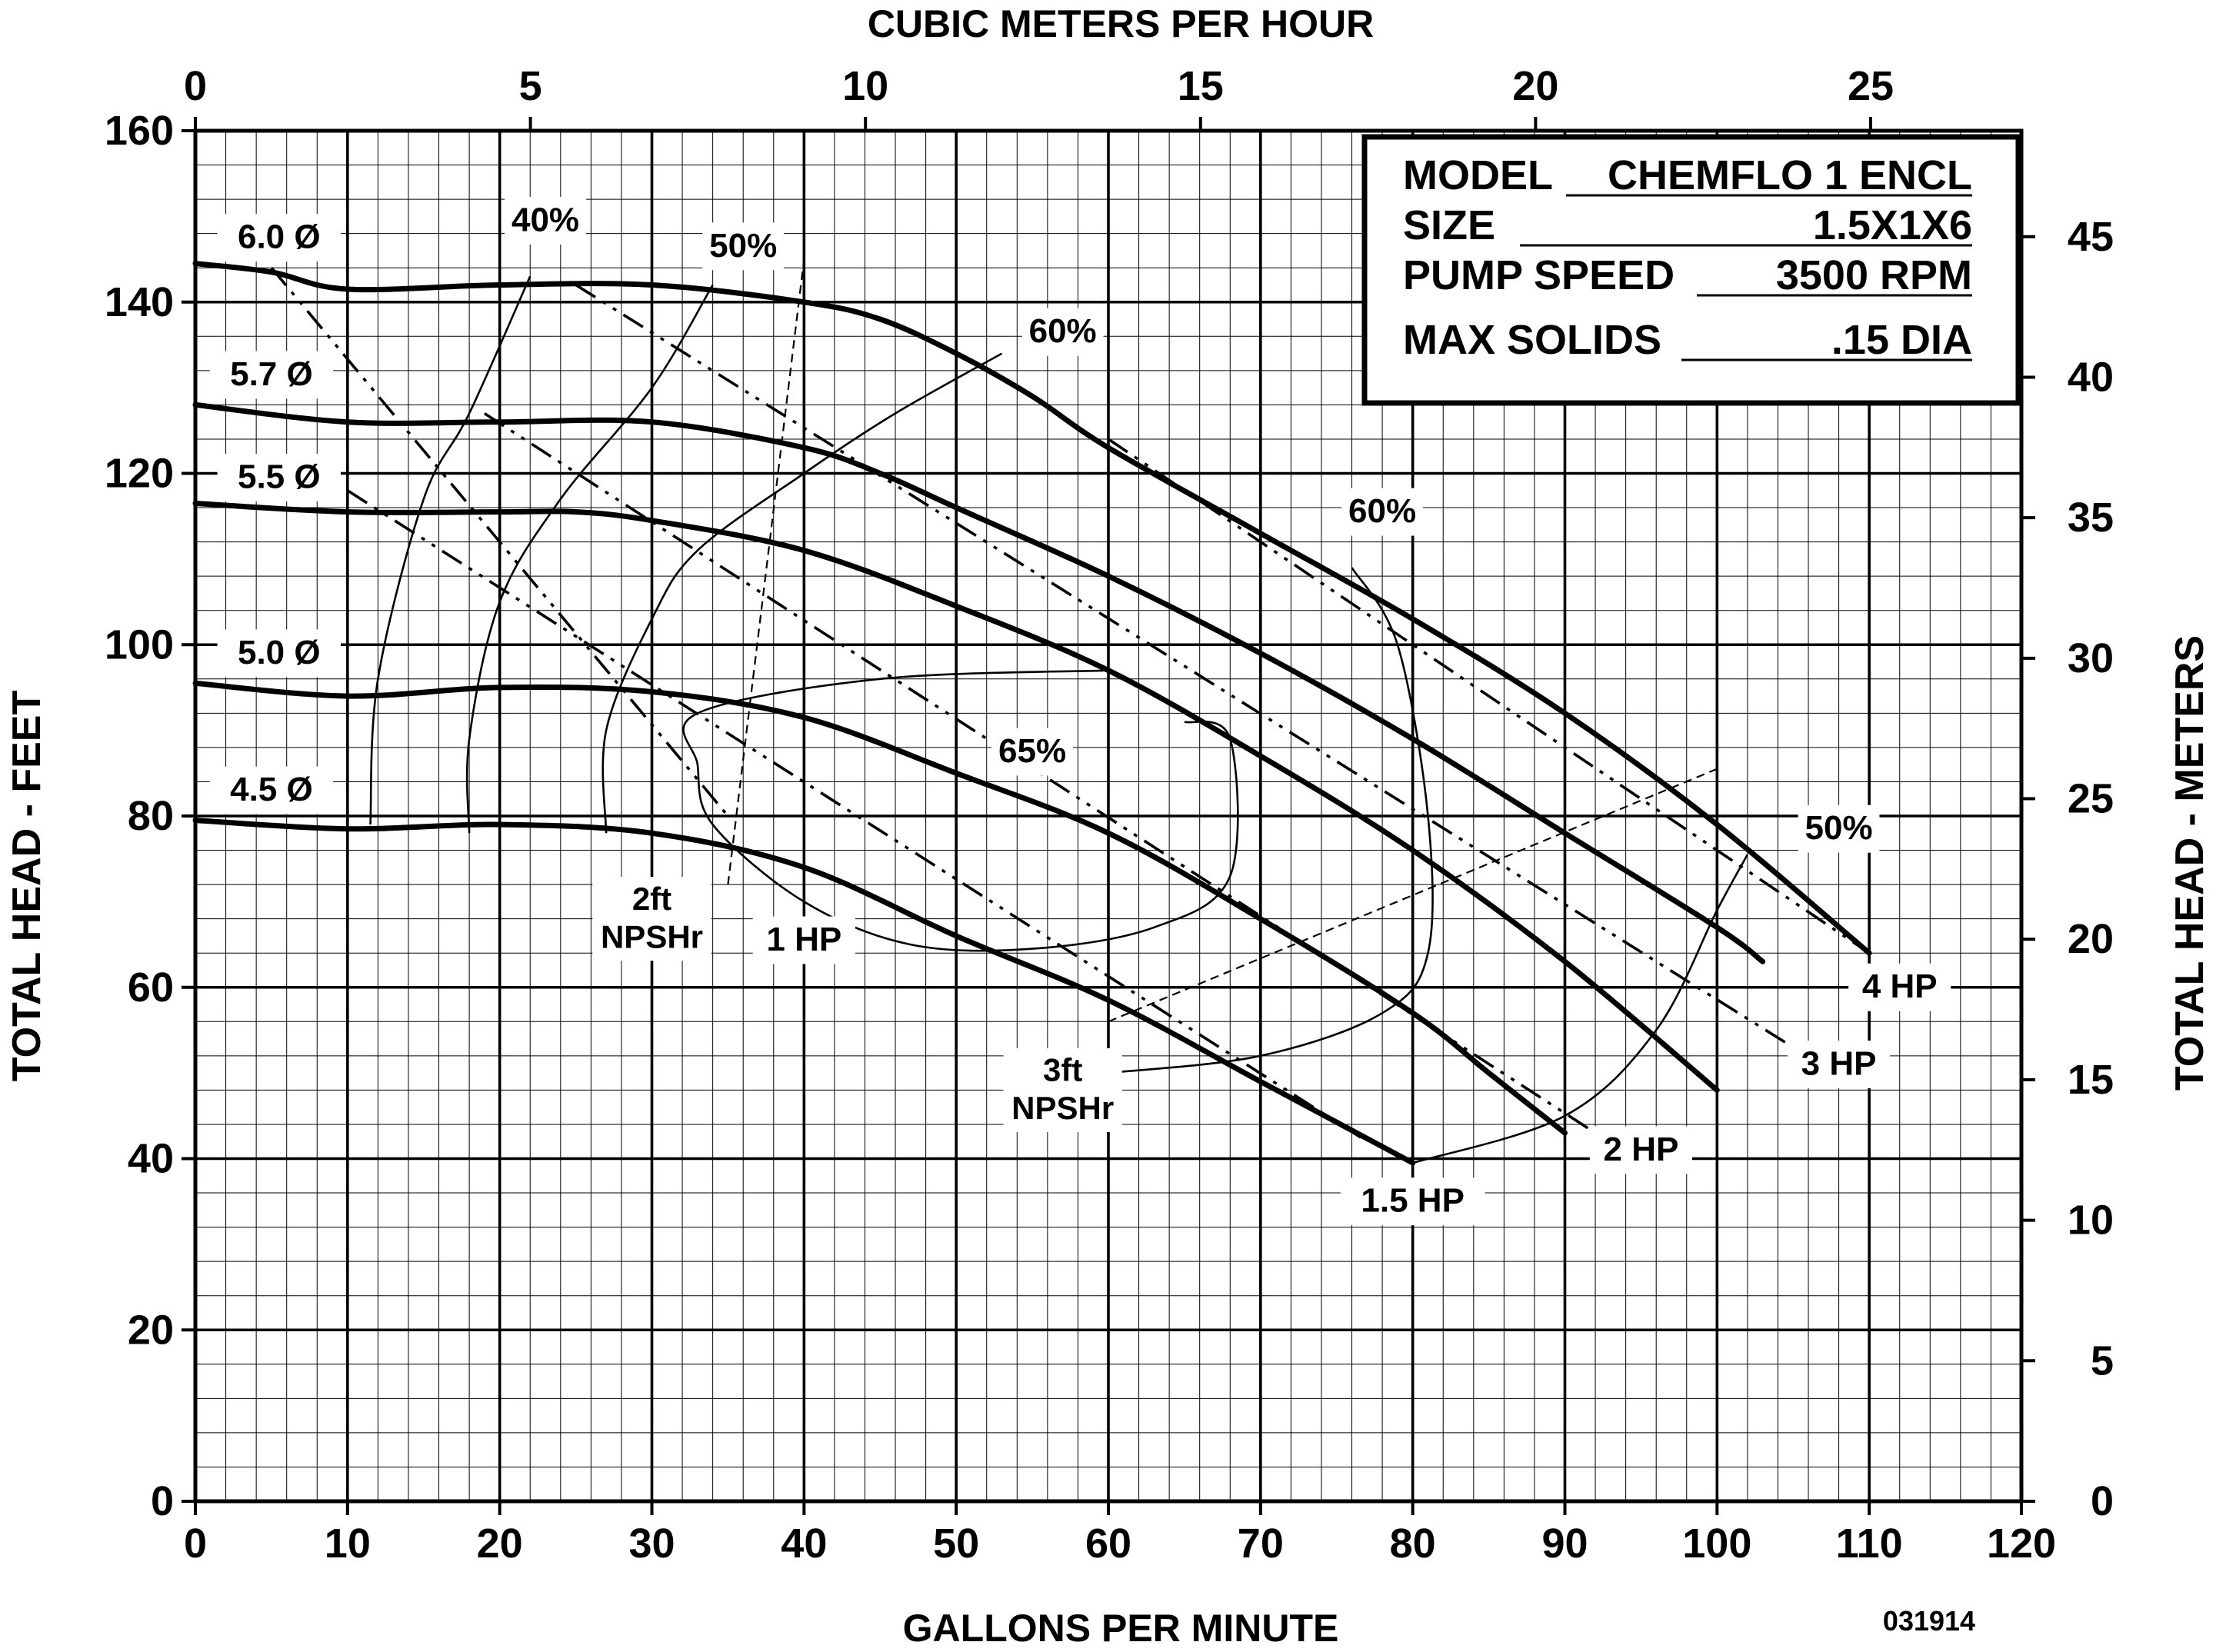 The width and height of the screenshot is (2226, 1652). What do you see at coordinates (162, 1501) in the screenshot?
I see `y-tick-label: 0` at bounding box center [162, 1501].